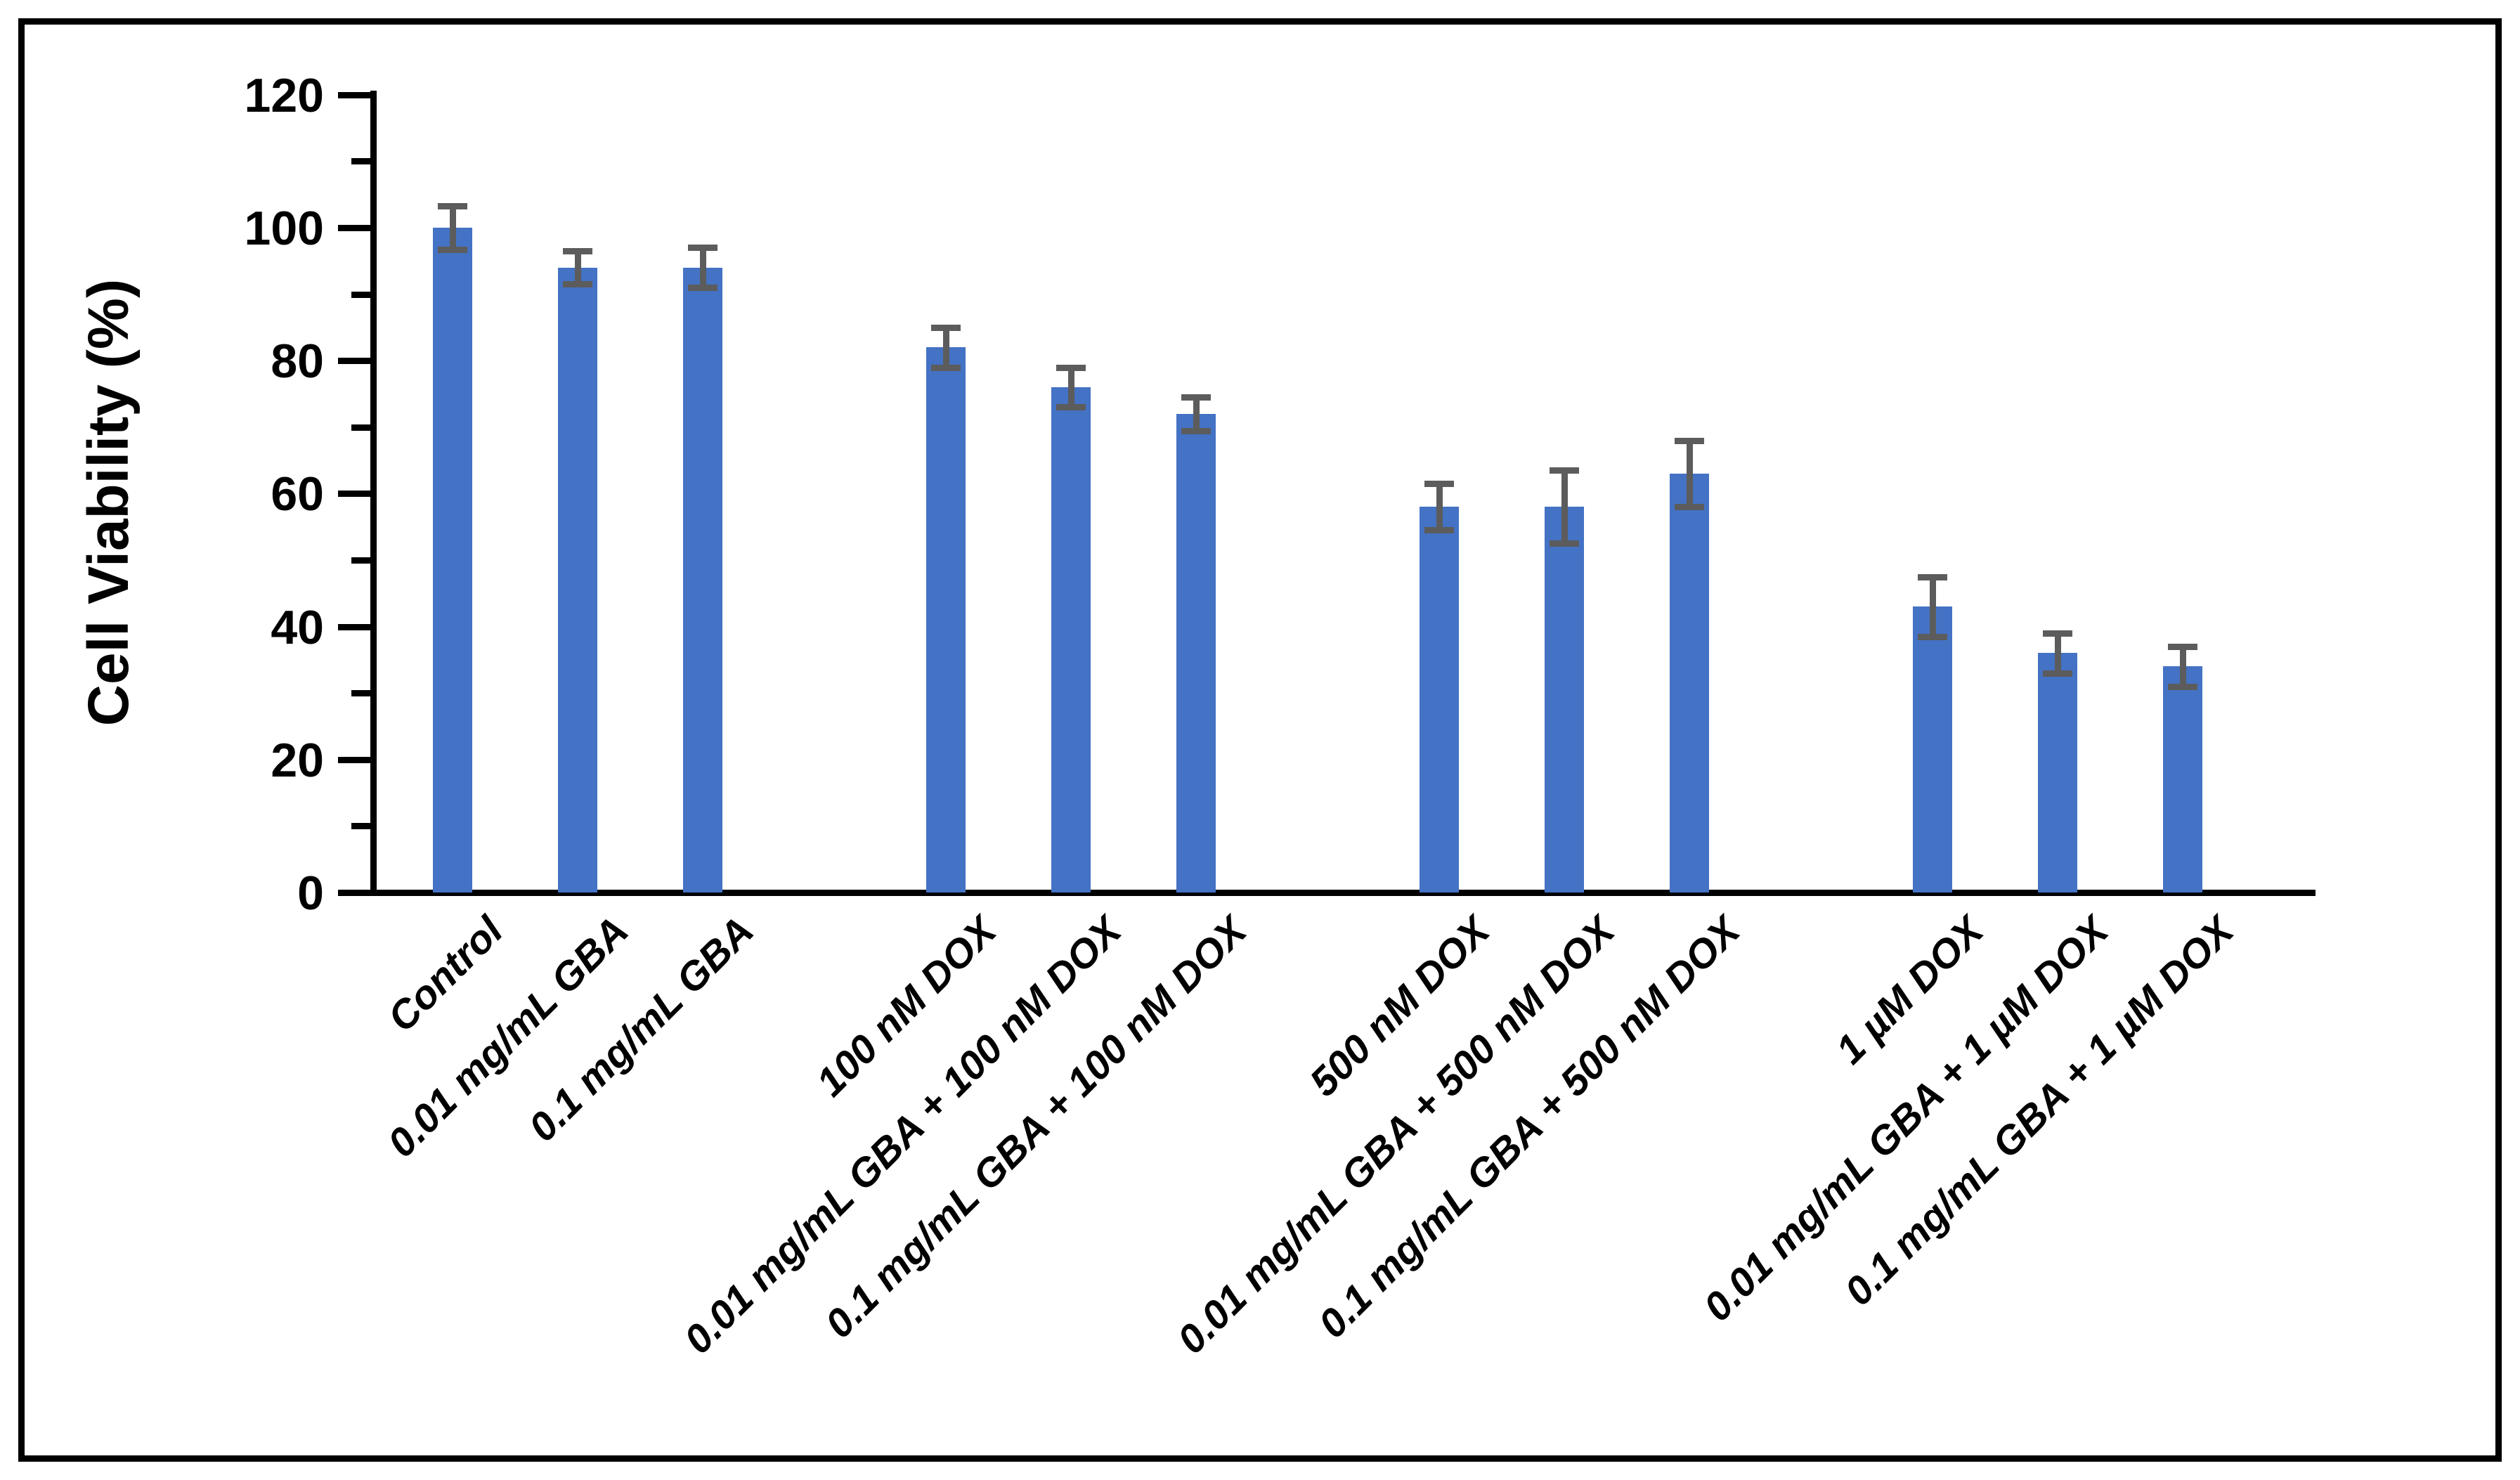 The image size is (2520, 1480). Describe the element at coordinates (297, 494) in the screenshot. I see `y-tick-label: 60` at that location.